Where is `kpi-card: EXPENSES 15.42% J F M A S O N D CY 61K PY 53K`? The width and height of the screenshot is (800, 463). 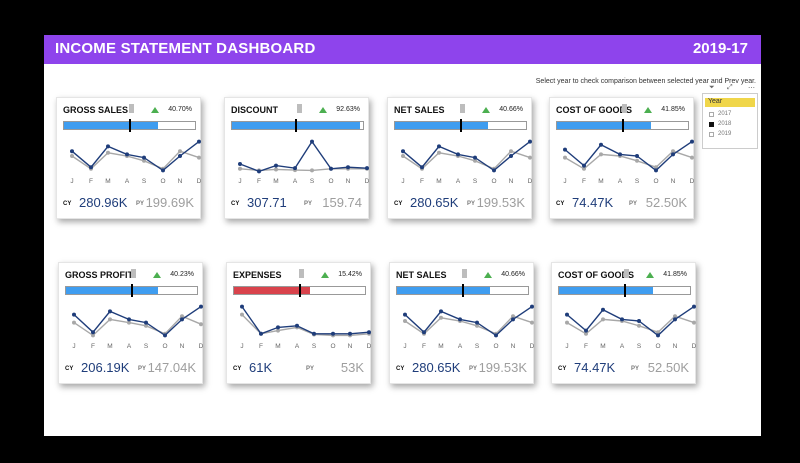 kpi-card: EXPENSES 15.42% J F M A S O N D CY 61K PY 53K is located at coordinates (298, 323).